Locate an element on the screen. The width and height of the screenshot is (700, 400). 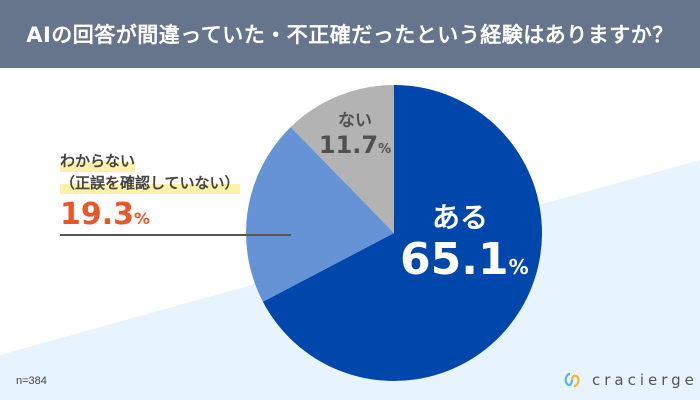
page-title: AIの回答が間違っていた・不正確だったという経験はありますか？ is located at coordinates (350, 35).